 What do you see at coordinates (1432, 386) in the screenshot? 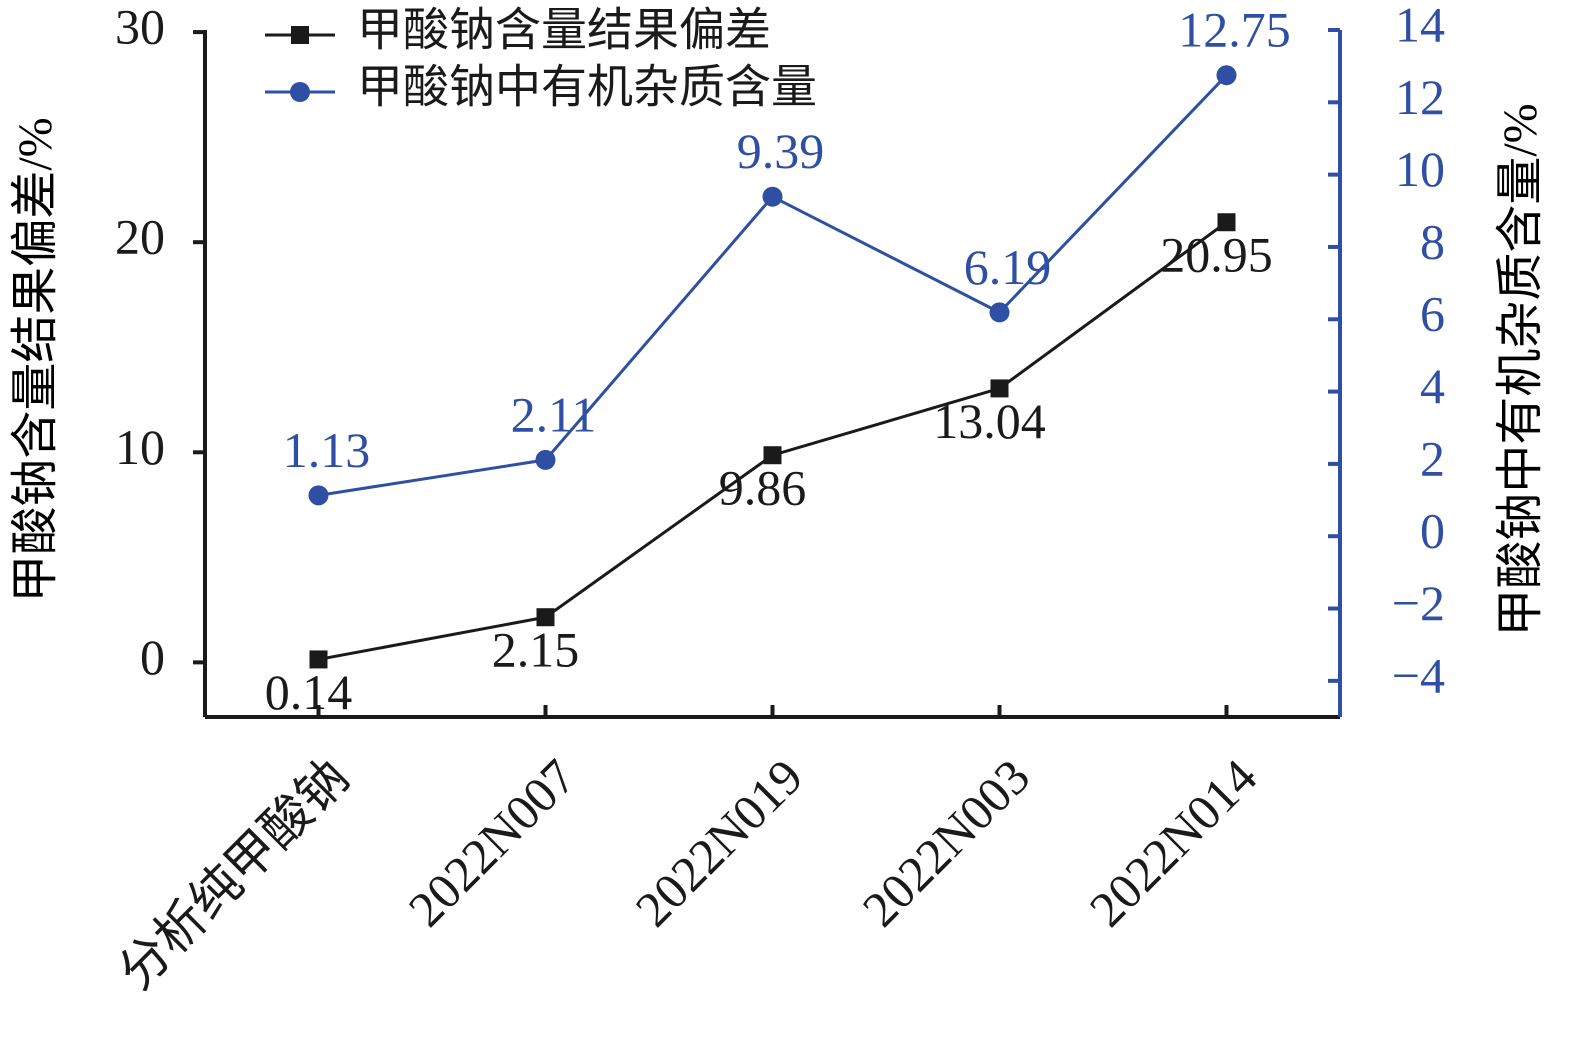
I see `y2-tick-label: 4` at bounding box center [1432, 386].